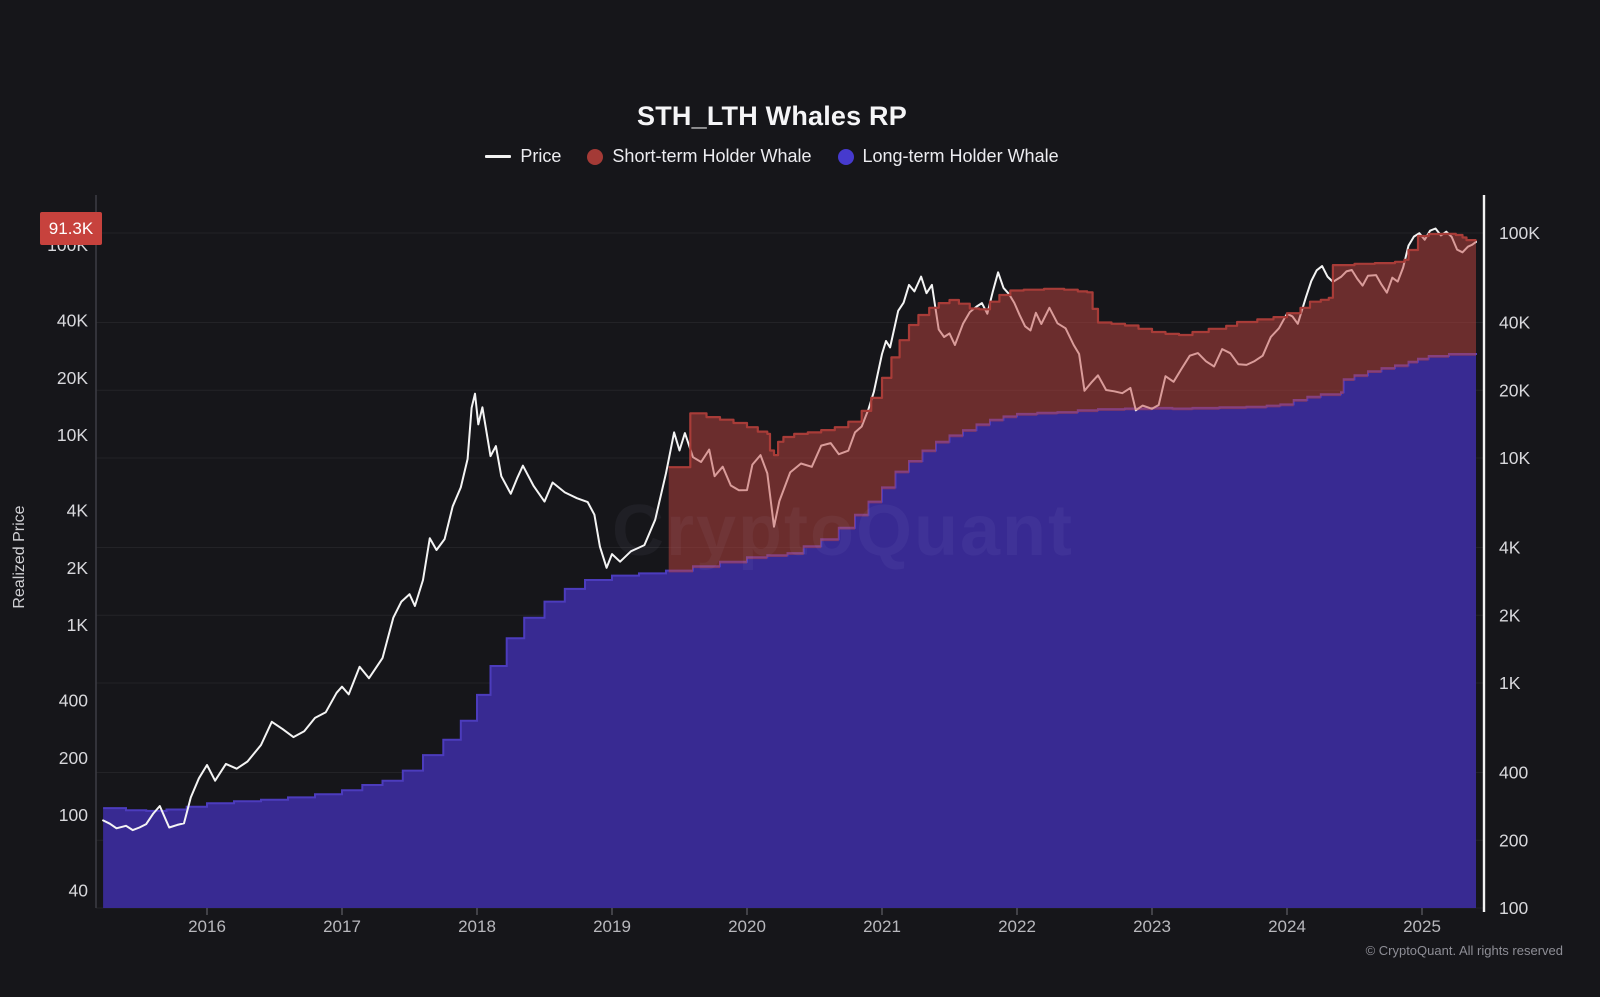  Describe the element at coordinates (73, 815) in the screenshot. I see `y-axis-tick-left: 100` at that location.